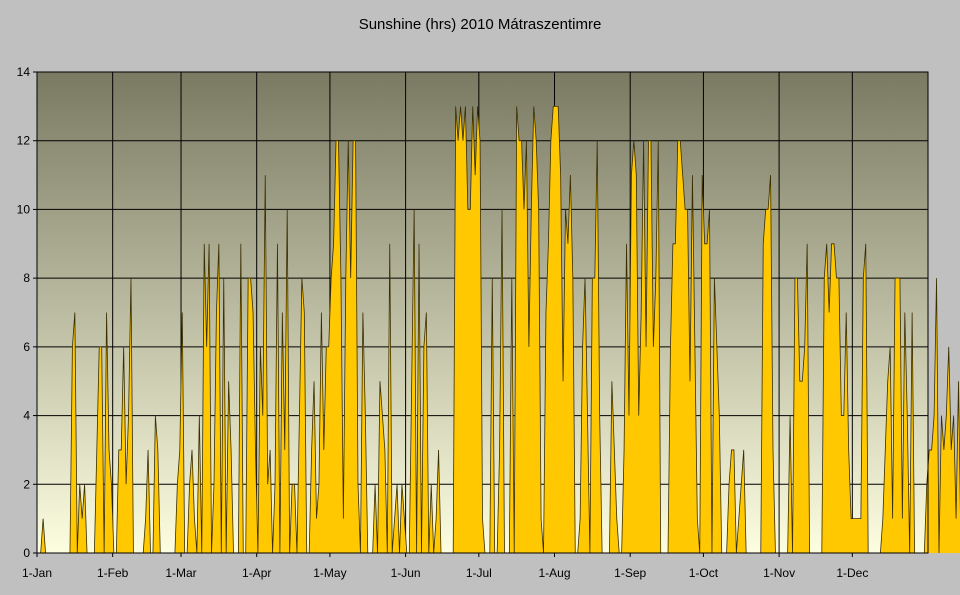  Describe the element at coordinates (26, 553) in the screenshot. I see `y-tick-label: 0` at that location.